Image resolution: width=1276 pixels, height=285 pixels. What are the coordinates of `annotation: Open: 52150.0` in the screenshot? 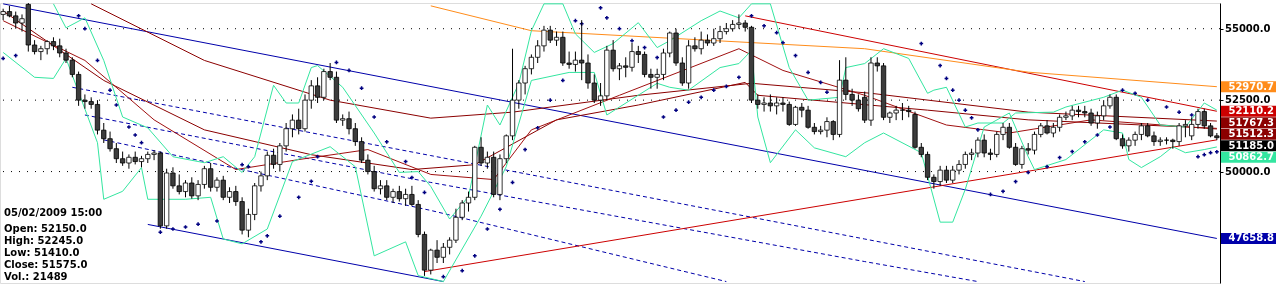 It's located at (45, 228).